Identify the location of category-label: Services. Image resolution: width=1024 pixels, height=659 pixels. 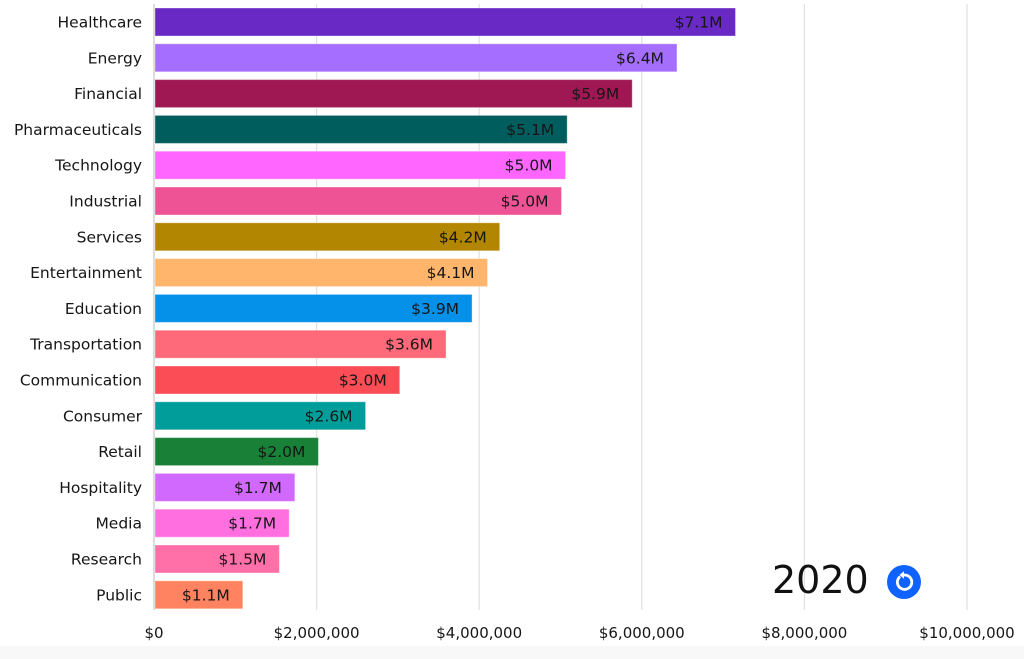
(109, 237).